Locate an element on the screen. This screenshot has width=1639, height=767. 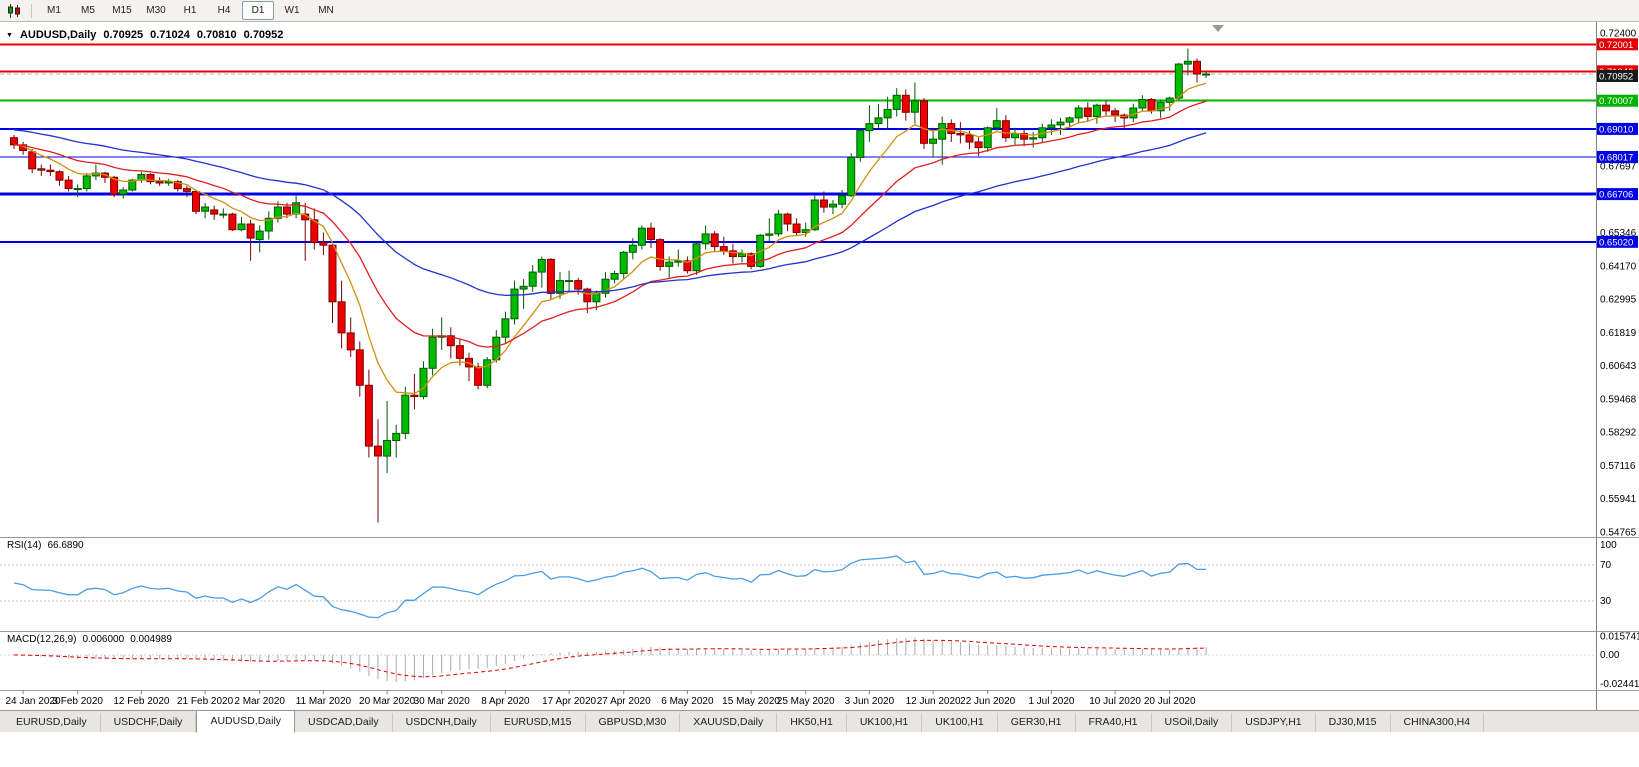
timeframe-button-h1: H1 is located at coordinates (190, 10).